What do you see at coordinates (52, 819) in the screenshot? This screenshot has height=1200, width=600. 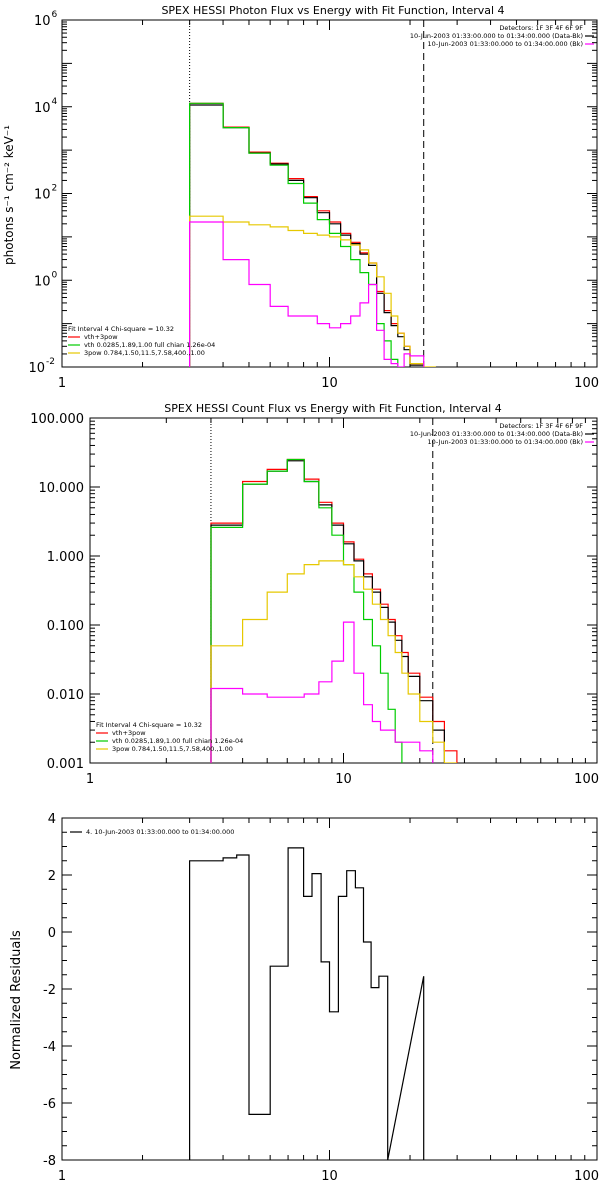 I see `y-tick-label: 4` at bounding box center [52, 819].